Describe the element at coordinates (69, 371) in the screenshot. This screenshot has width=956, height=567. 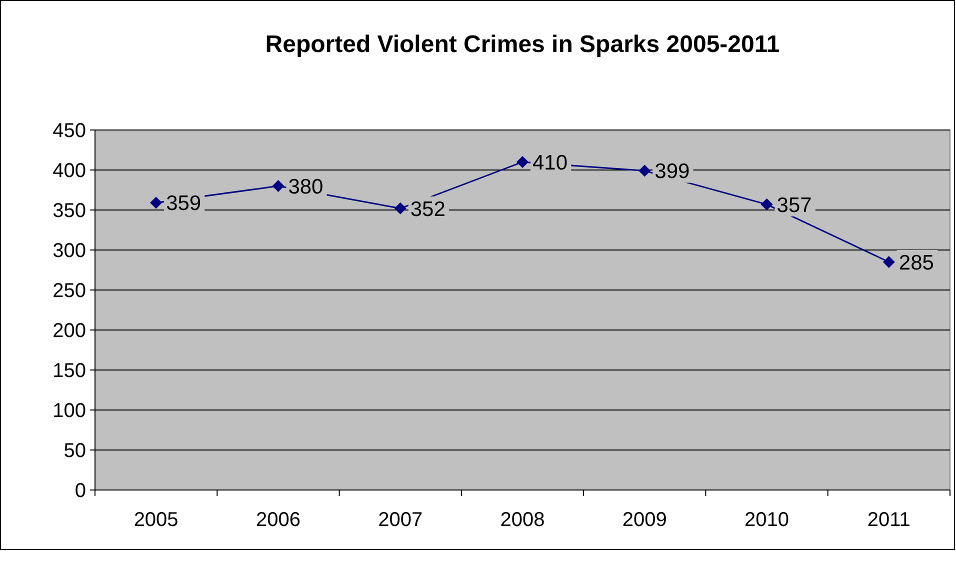
I see `y-tick-label: 150` at that location.